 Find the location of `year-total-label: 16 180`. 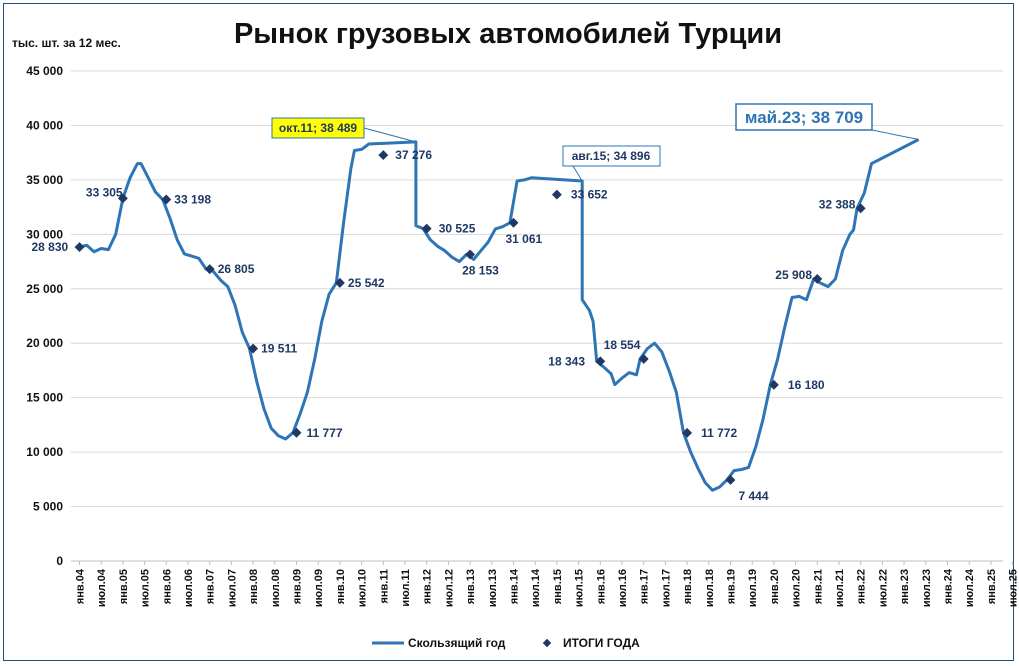

year-total-label: 16 180 is located at coordinates (806, 385).